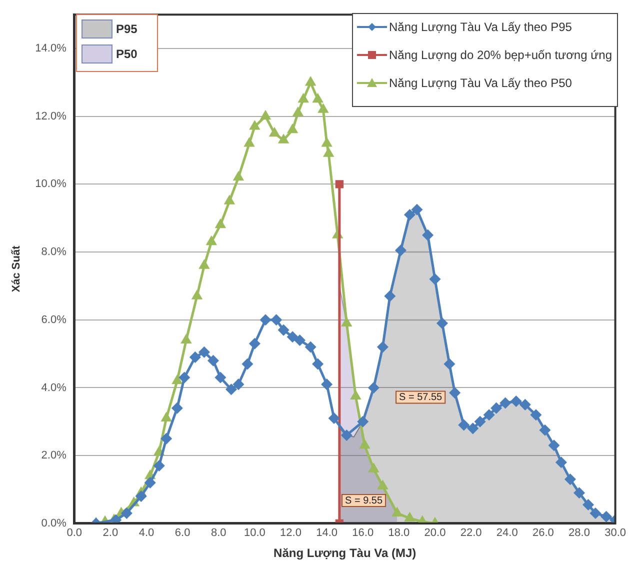 Image resolution: width=629 pixels, height=565 pixels. Describe the element at coordinates (182, 533) in the screenshot. I see `x-tick-label: 6.0` at that location.